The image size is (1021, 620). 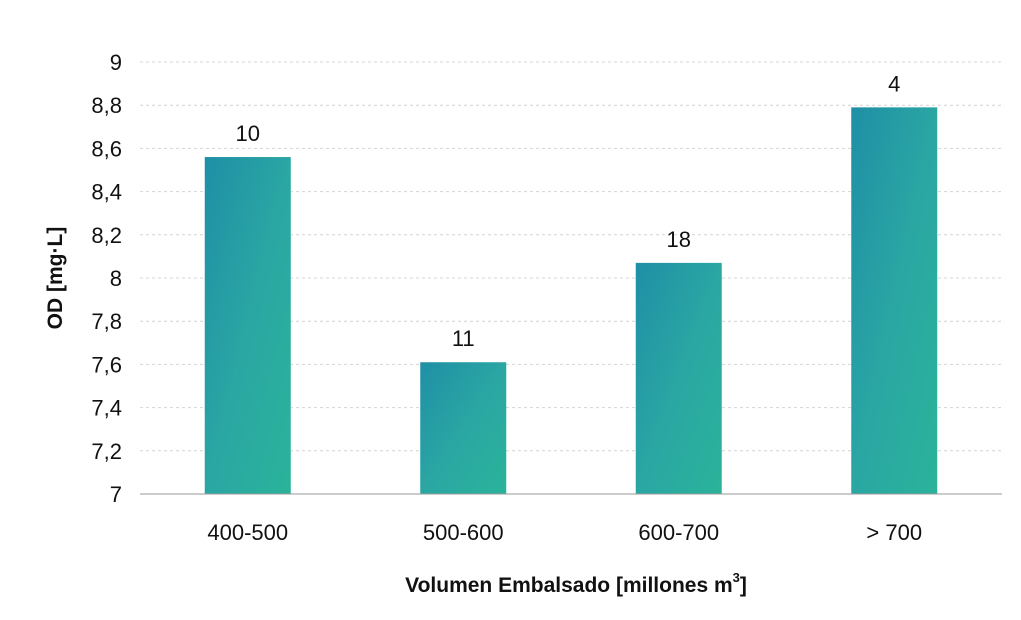 I want to click on y-axis-title: OD [mg·L], so click(x=55, y=278).